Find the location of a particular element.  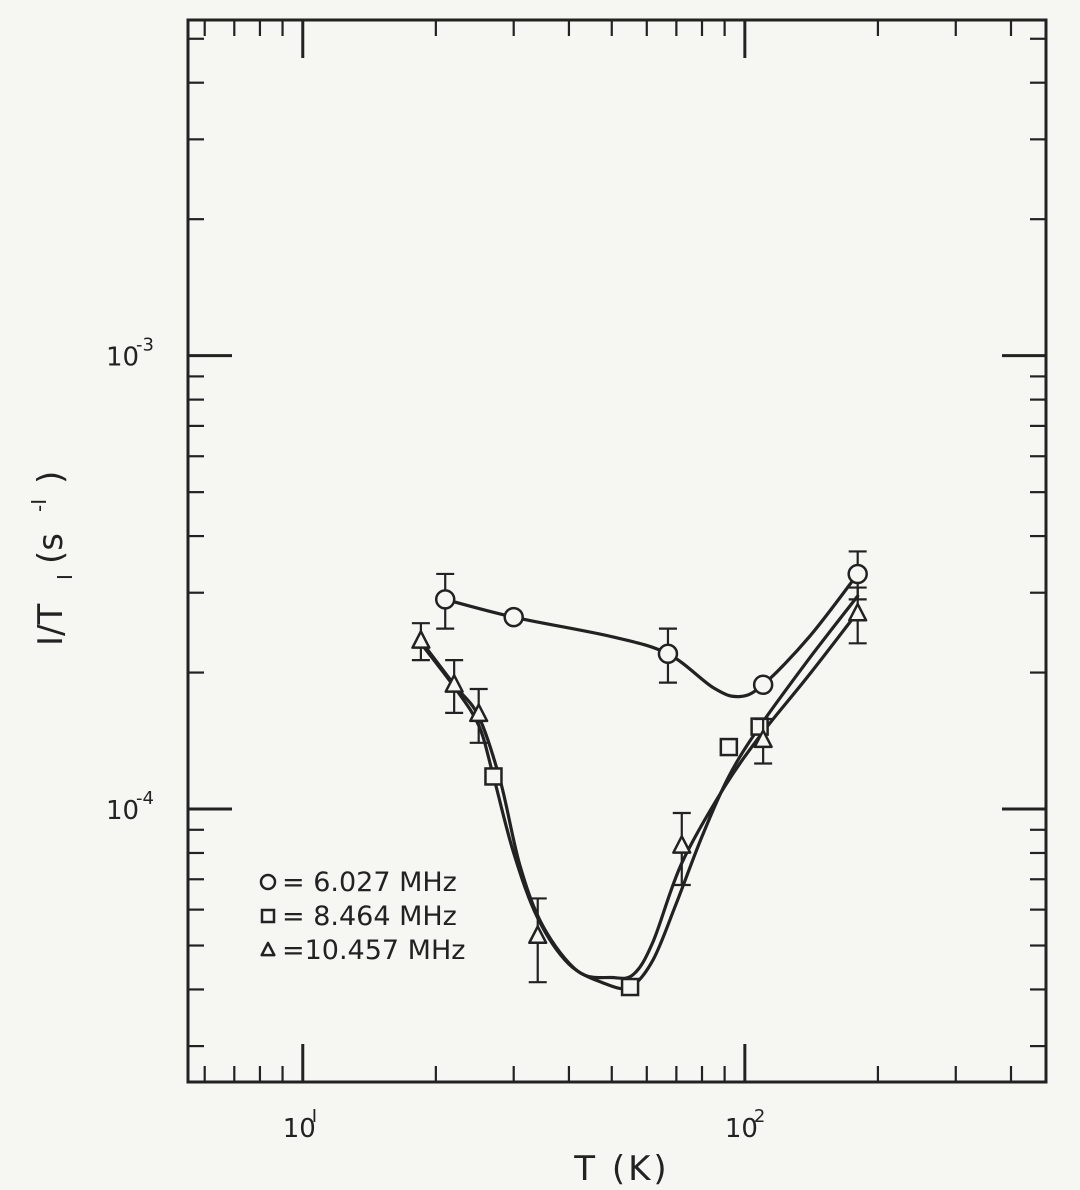

y-axis-title-unit: (s is located at coordinates (51, 548).